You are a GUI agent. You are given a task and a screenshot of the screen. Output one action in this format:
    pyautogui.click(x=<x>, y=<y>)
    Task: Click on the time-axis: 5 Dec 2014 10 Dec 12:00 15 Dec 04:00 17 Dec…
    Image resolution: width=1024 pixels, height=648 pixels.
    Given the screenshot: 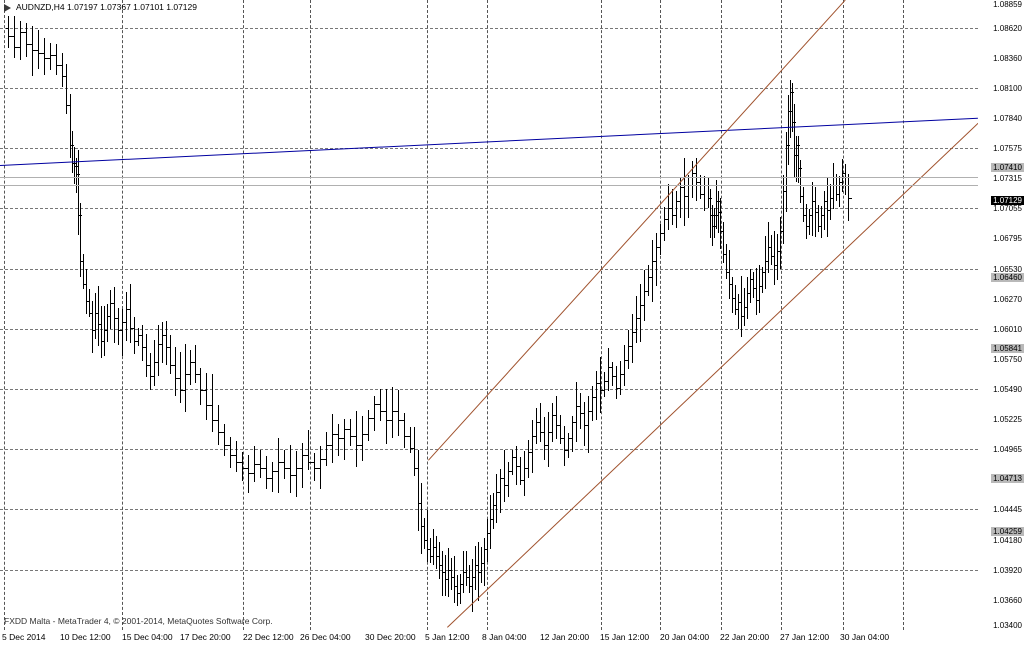 What is the action you would take?
    pyautogui.click(x=512, y=639)
    